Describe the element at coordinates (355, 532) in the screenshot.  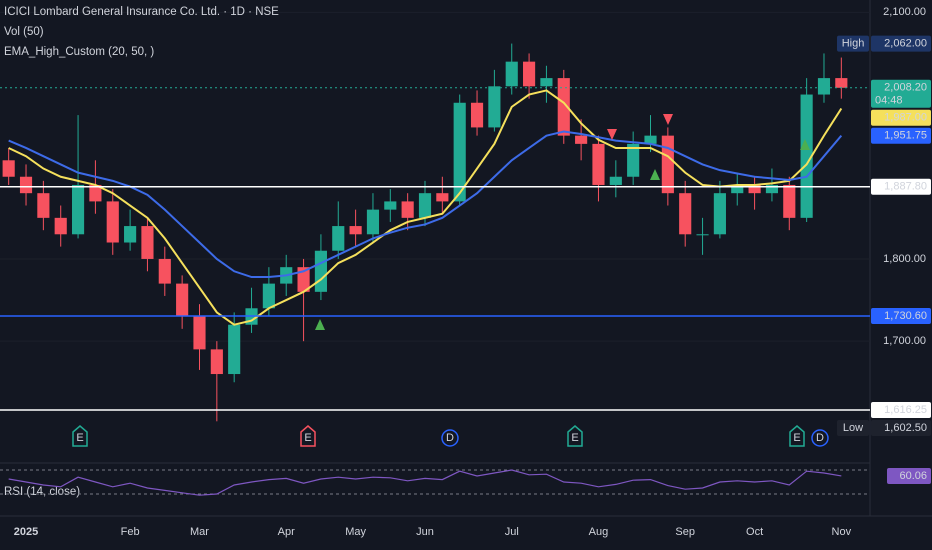
I see `x-tick-label: May` at that location.